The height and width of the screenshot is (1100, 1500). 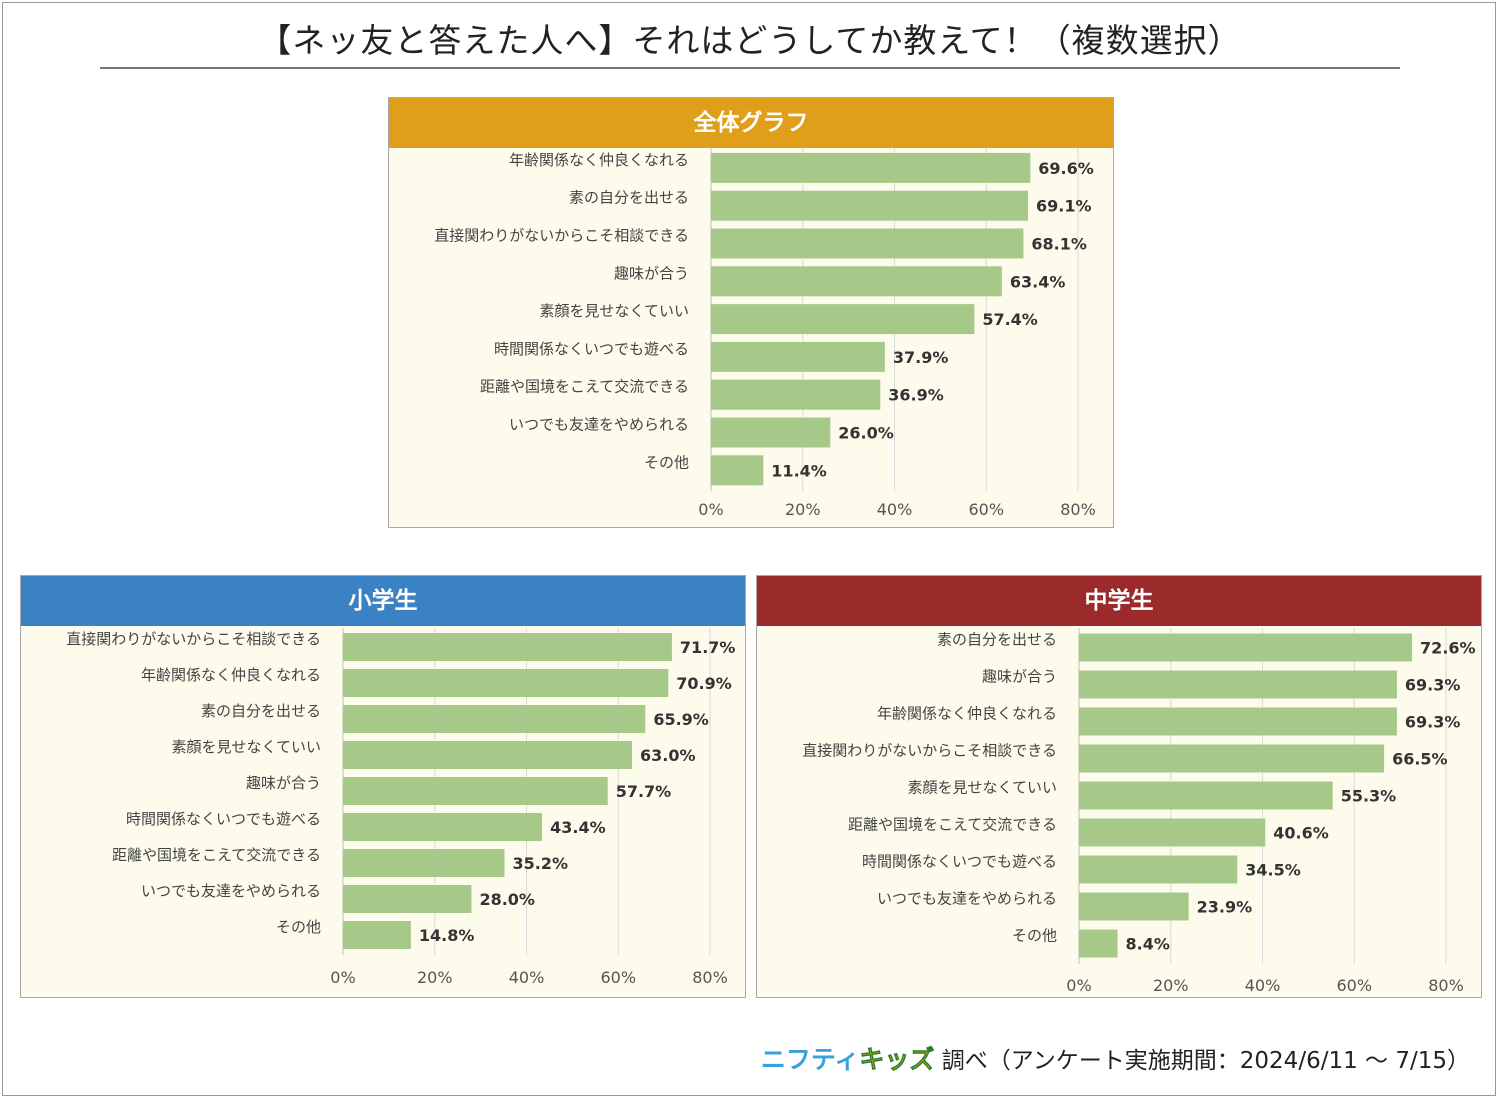 I want to click on data-label: 23.9%, so click(x=1225, y=907).